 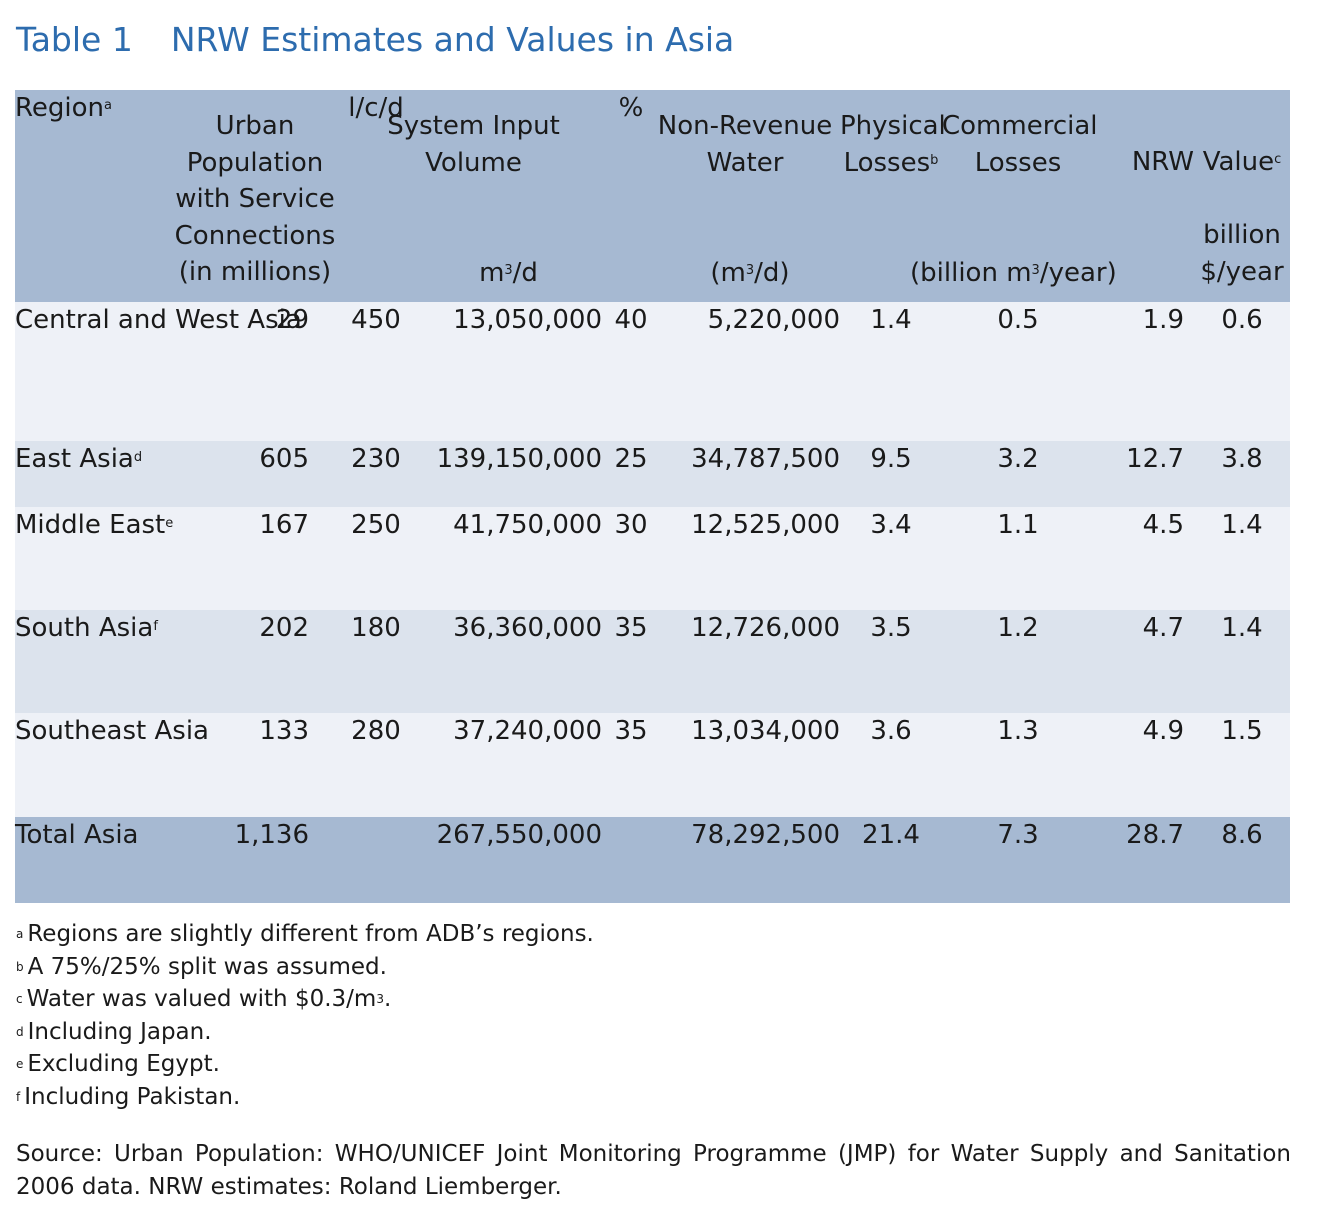 I want to click on cell-commercial: 0.5, so click(x=1018, y=371).